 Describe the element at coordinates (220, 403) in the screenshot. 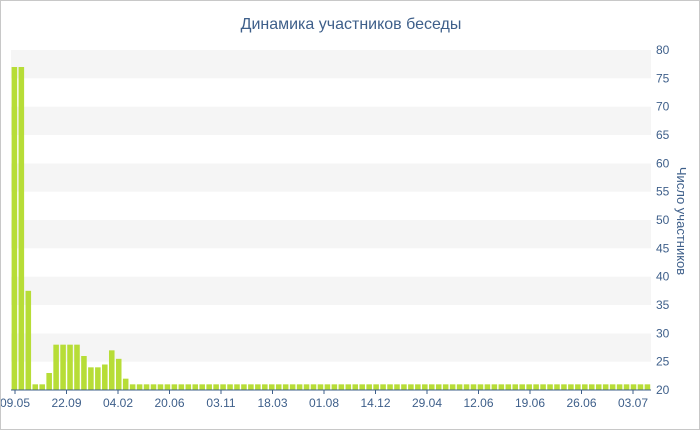

I see `x-tick-label: 03.11` at that location.